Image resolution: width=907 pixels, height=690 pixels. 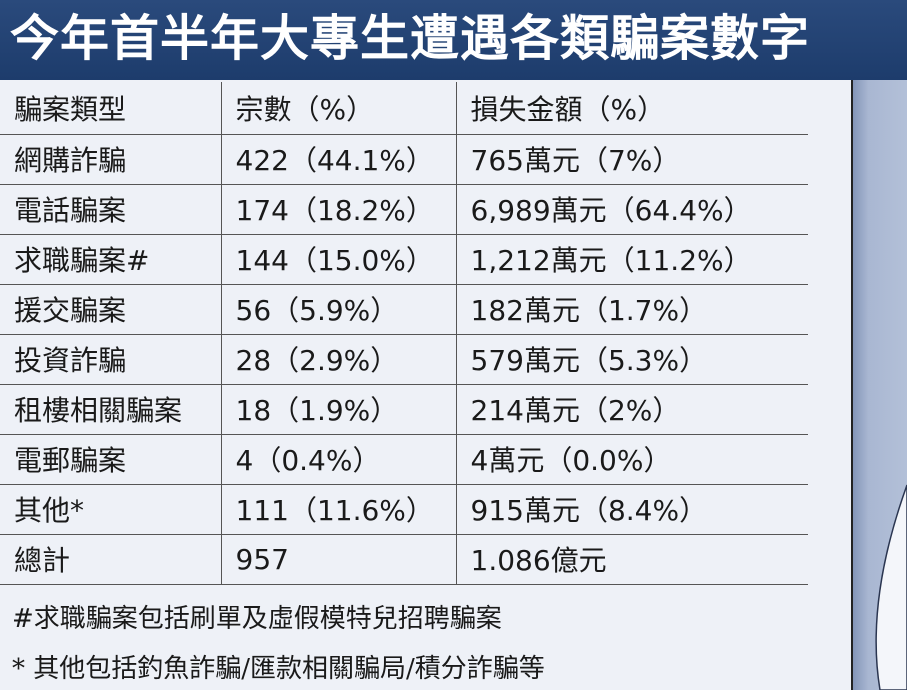 What do you see at coordinates (632, 509) in the screenshot?
I see `table-cell: 915萬元（8.4%）` at bounding box center [632, 509].